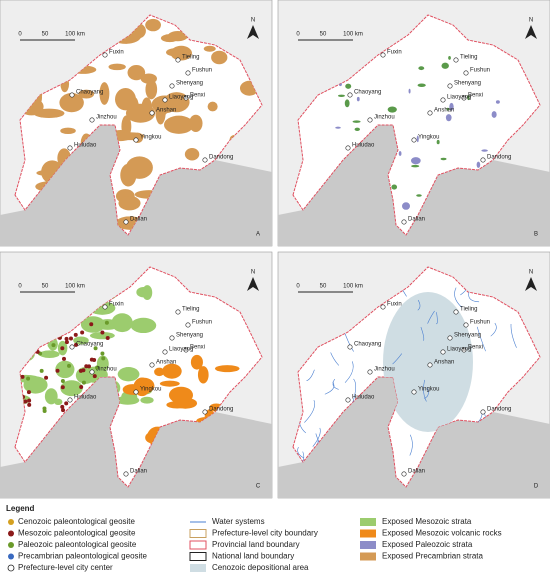 Image resolution: width=550 pixels, height=575 pixels. What do you see at coordinates (258, 487) in the screenshot?
I see `panel-letter: C` at bounding box center [258, 487].